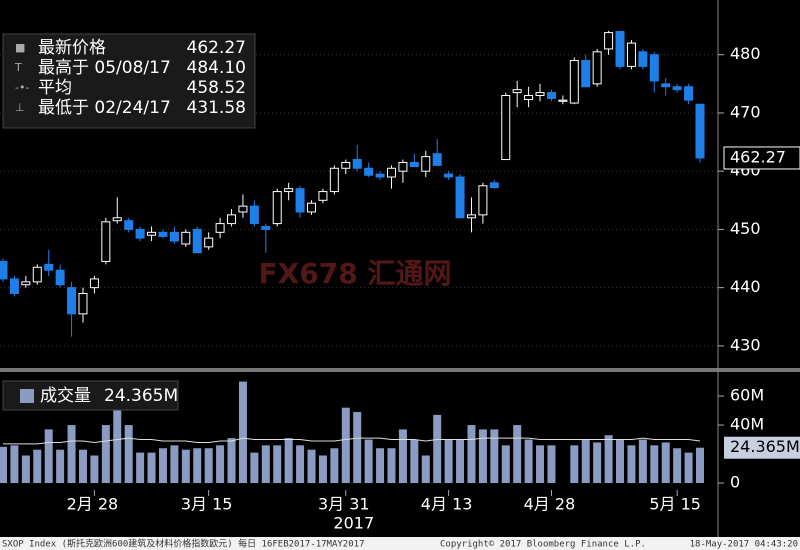  I want to click on x-tick-label: 3月 31, so click(344, 504).